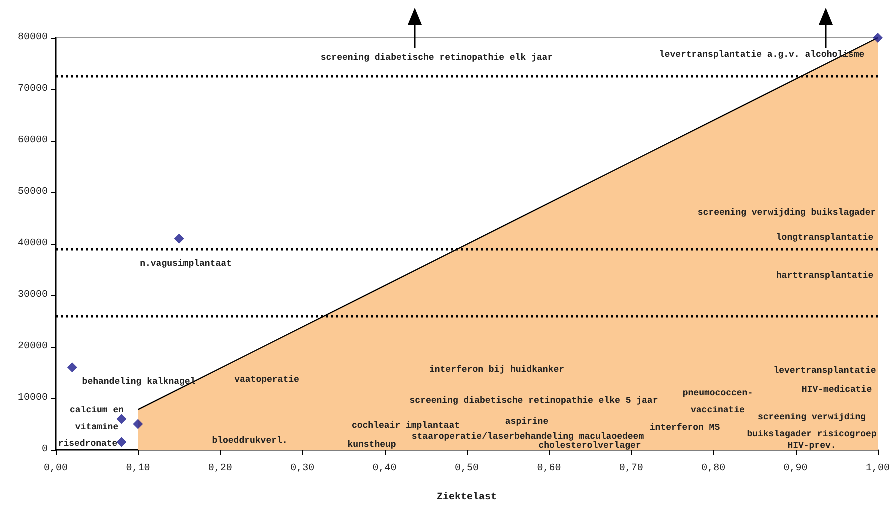 The image size is (893, 508). Describe the element at coordinates (527, 422) in the screenshot. I see `annotation: aspirine` at that location.